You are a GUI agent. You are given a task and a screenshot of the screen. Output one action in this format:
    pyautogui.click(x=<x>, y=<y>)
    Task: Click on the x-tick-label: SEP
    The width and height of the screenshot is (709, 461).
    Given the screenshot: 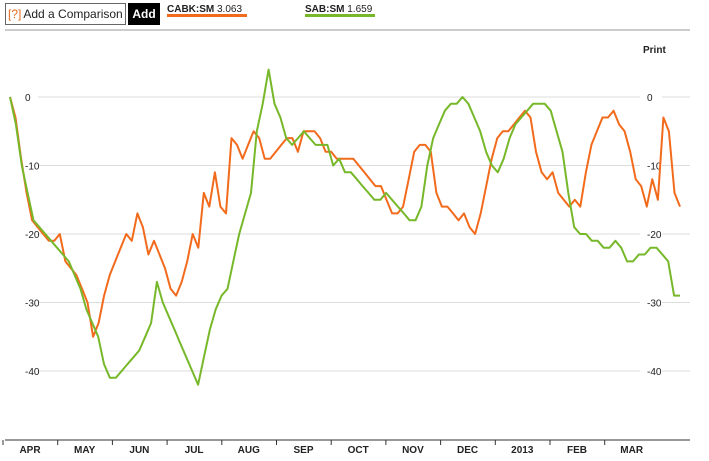 What is the action you would take?
    pyautogui.click(x=303, y=450)
    